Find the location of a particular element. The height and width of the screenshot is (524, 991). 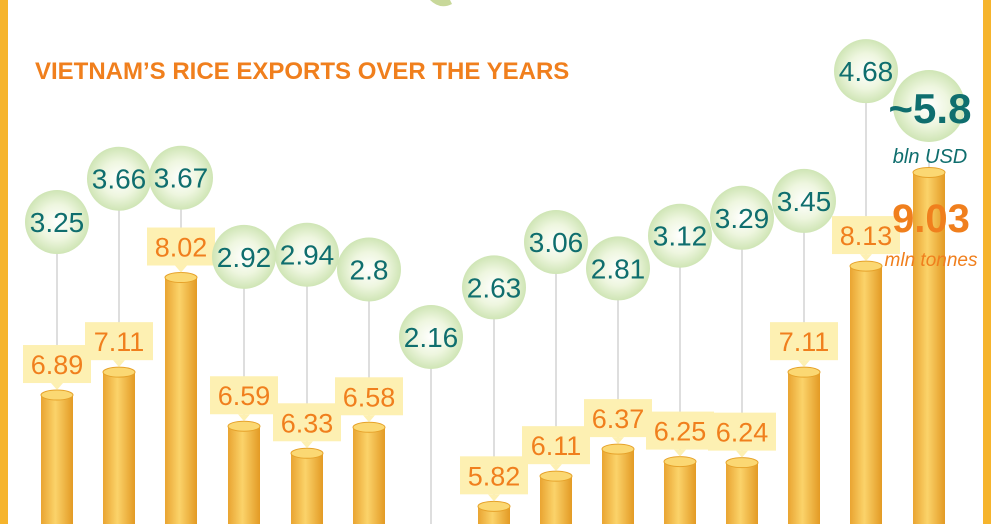

tonnes-value-label: 6.24 is located at coordinates (742, 433).